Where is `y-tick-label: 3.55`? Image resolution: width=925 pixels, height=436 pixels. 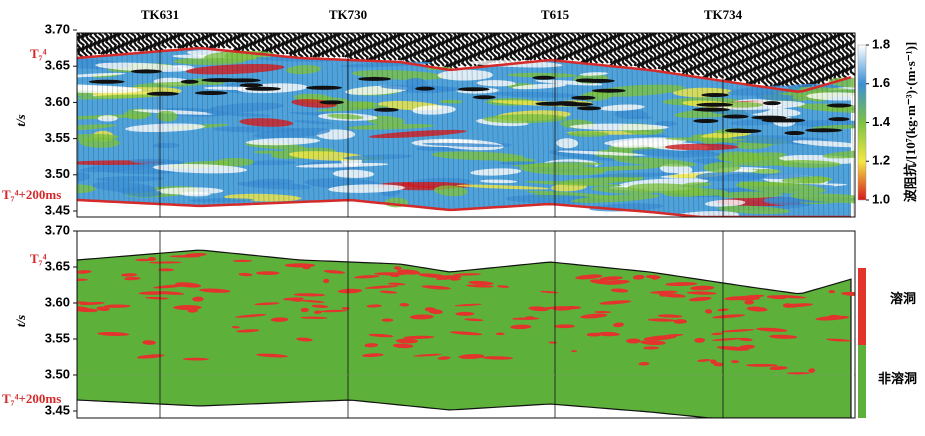 y-tick-label: 3.55 is located at coordinates (57, 337).